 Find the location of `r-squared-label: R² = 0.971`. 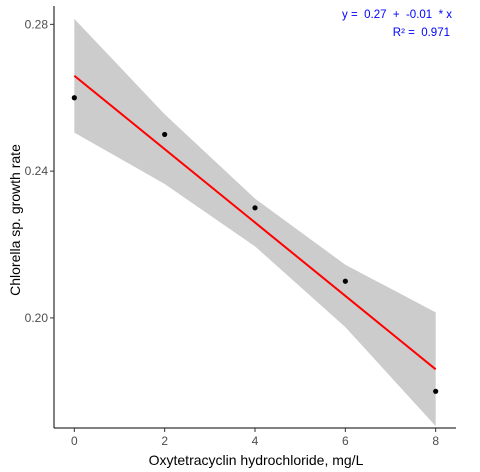

r-squared-label: R² = 0.971 is located at coordinates (421, 33).